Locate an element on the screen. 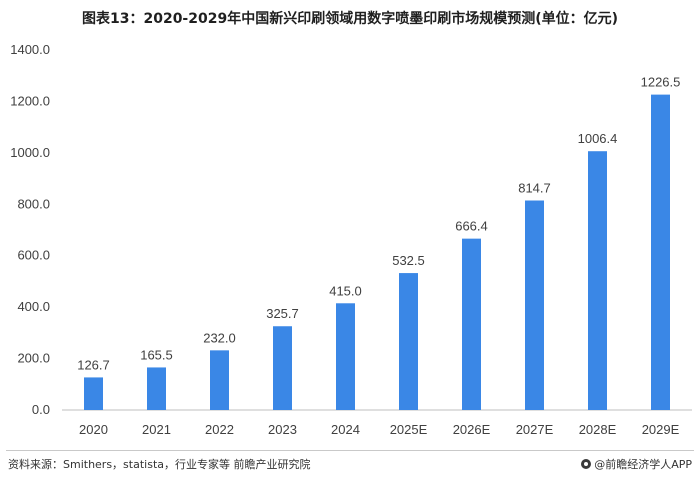 This screenshot has width=700, height=478. y-tick-label: 1200.0 is located at coordinates (30, 100).